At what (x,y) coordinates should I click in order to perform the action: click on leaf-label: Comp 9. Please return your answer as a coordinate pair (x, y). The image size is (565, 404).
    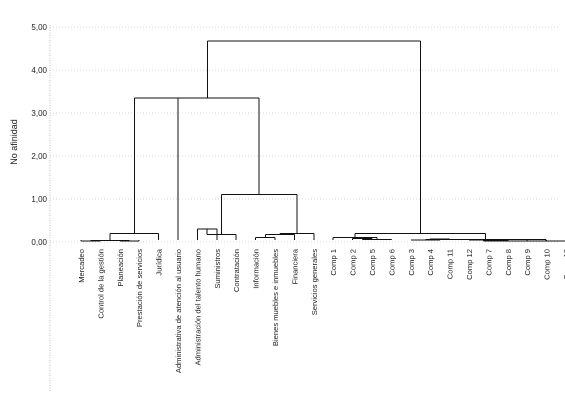
    Looking at the image, I should click on (527, 262).